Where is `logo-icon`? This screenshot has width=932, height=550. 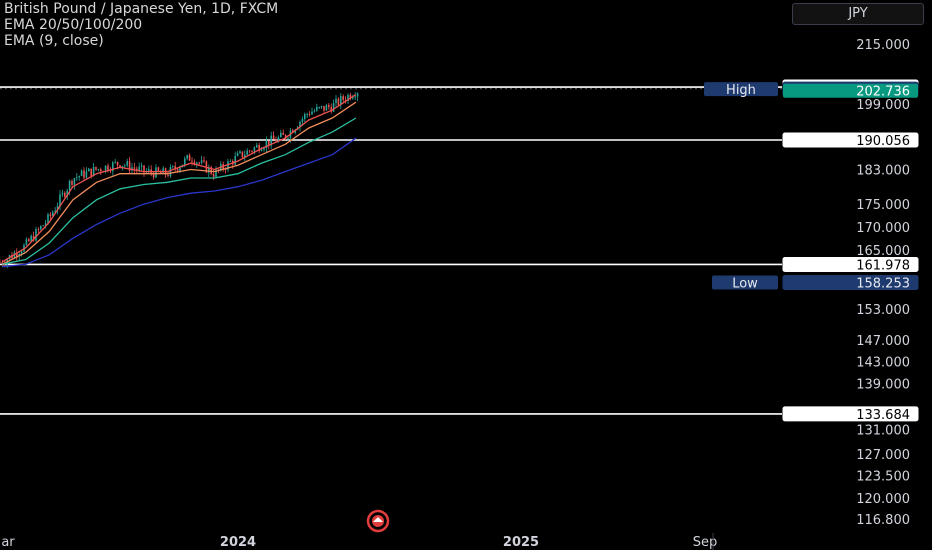
logo-icon is located at coordinates (378, 521).